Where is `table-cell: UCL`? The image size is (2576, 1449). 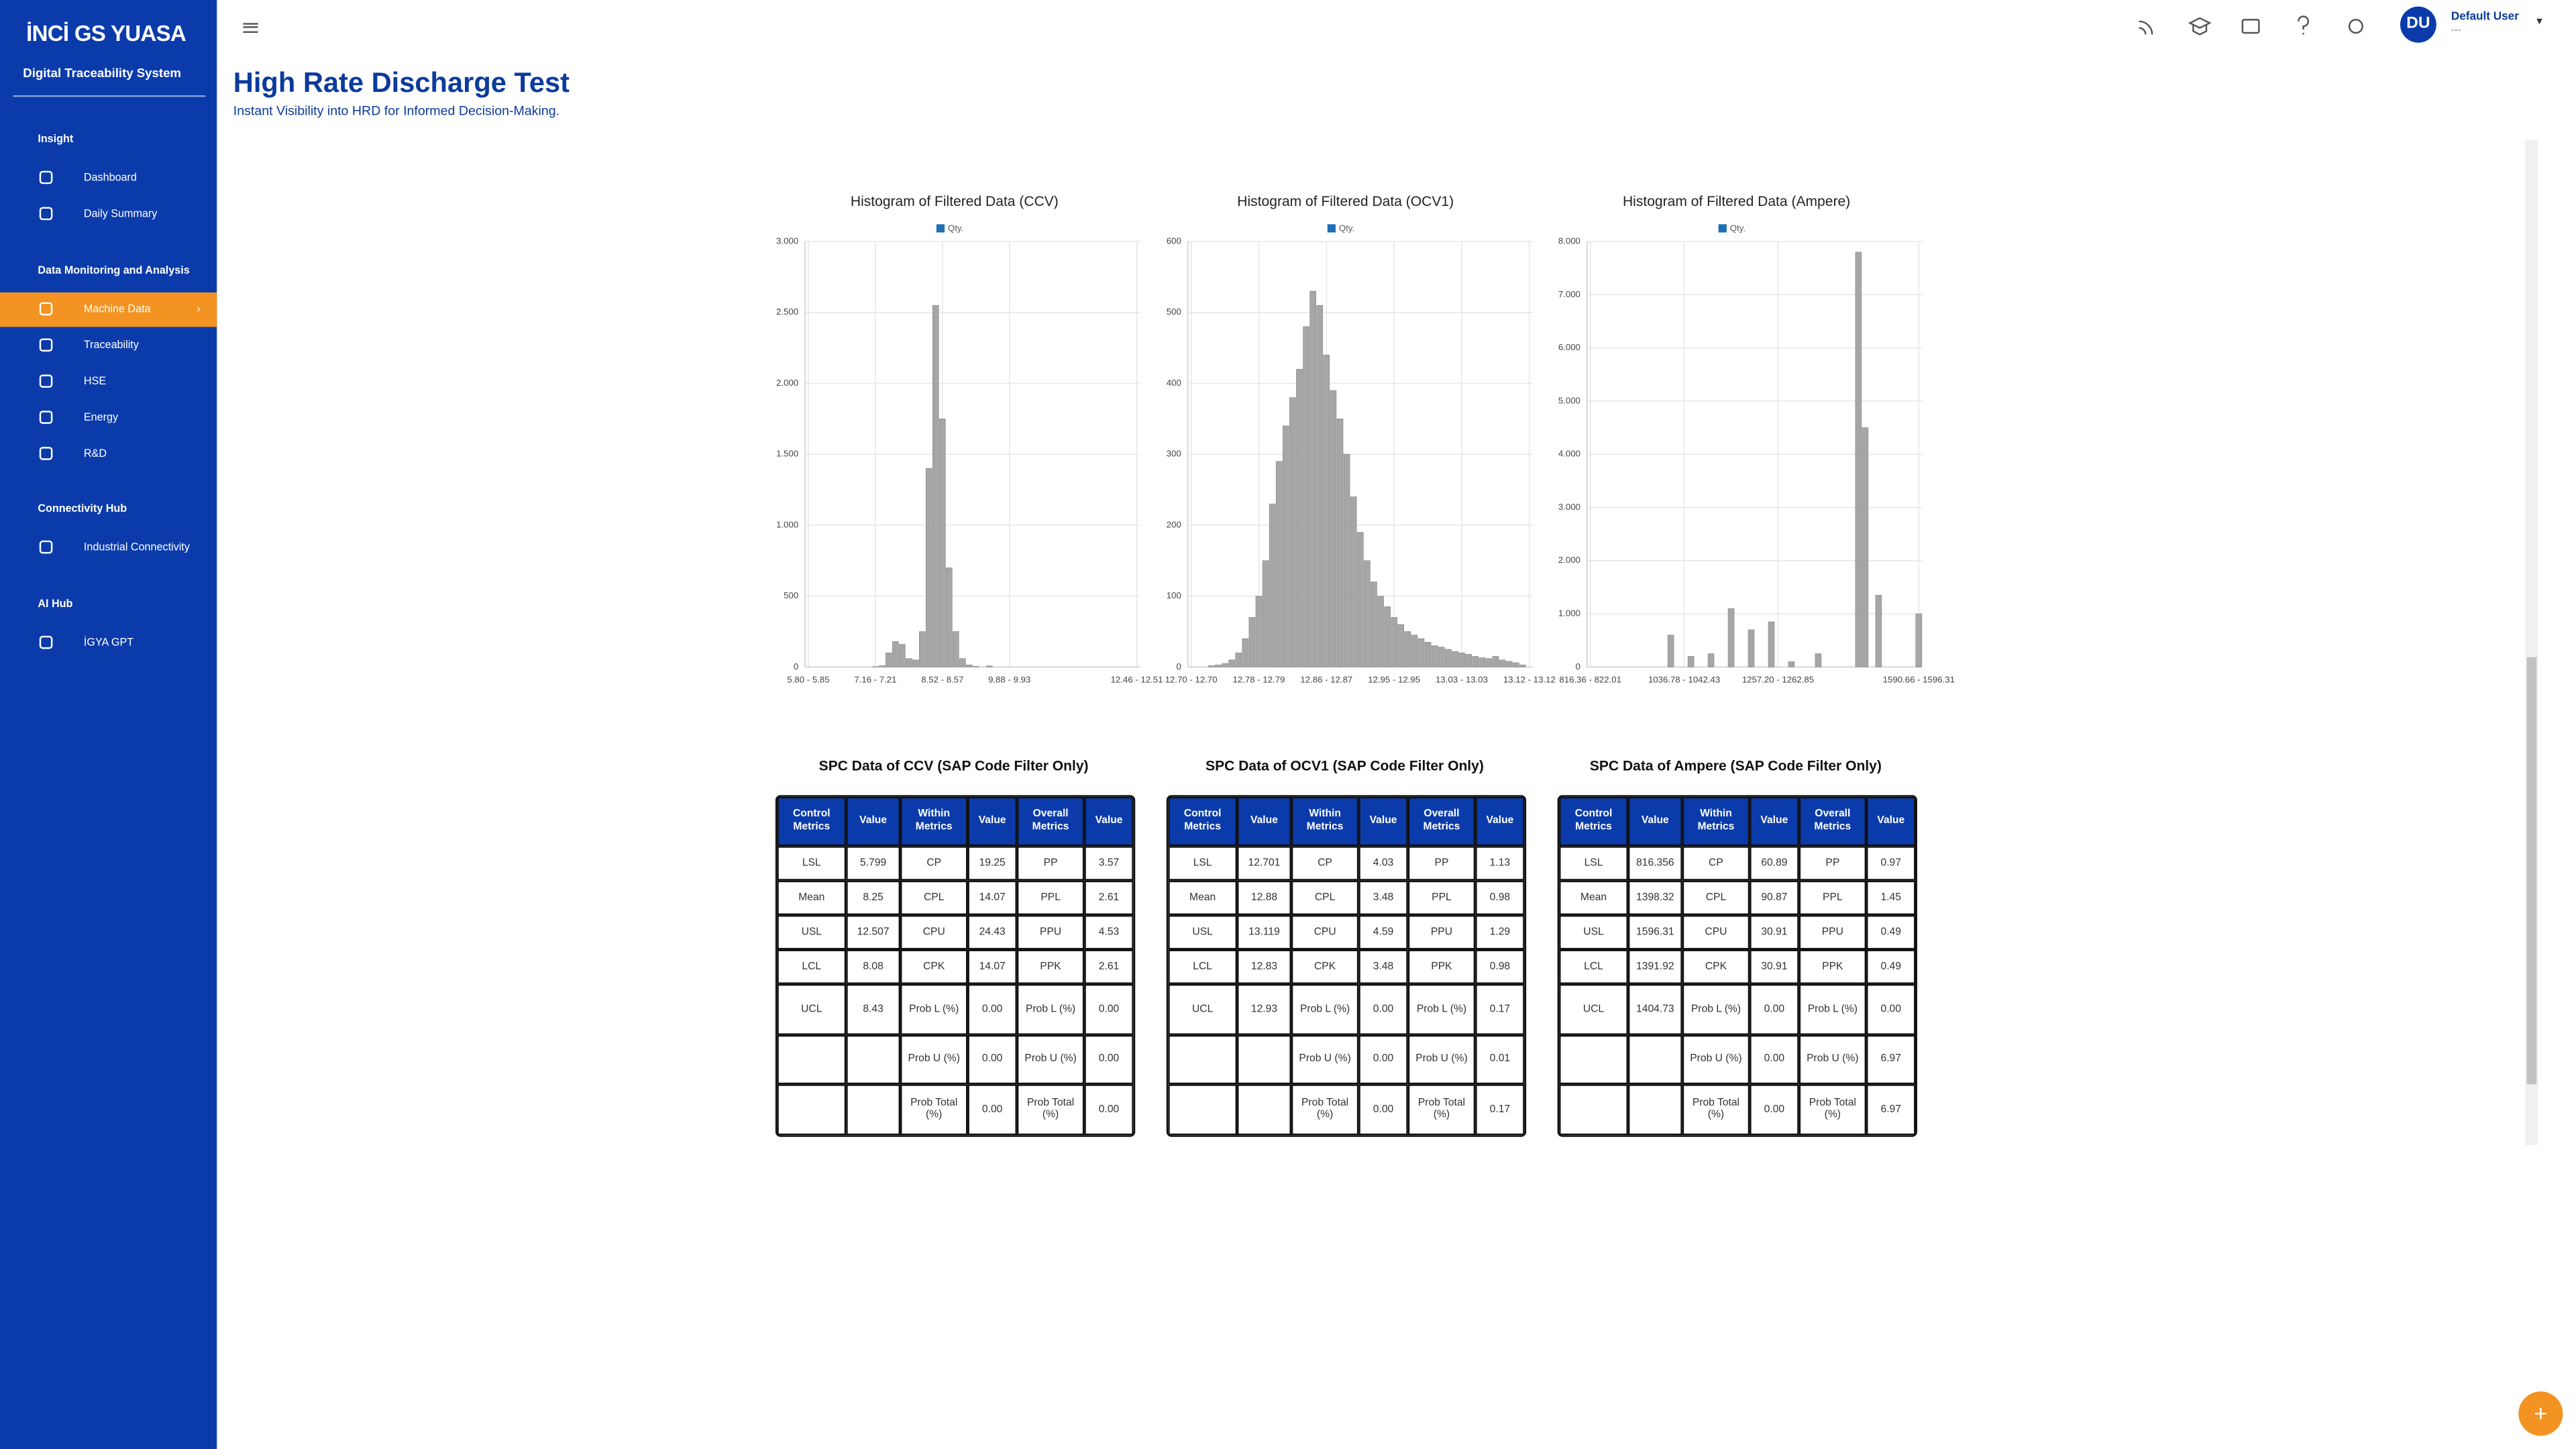 table-cell: UCL is located at coordinates (1203, 1008).